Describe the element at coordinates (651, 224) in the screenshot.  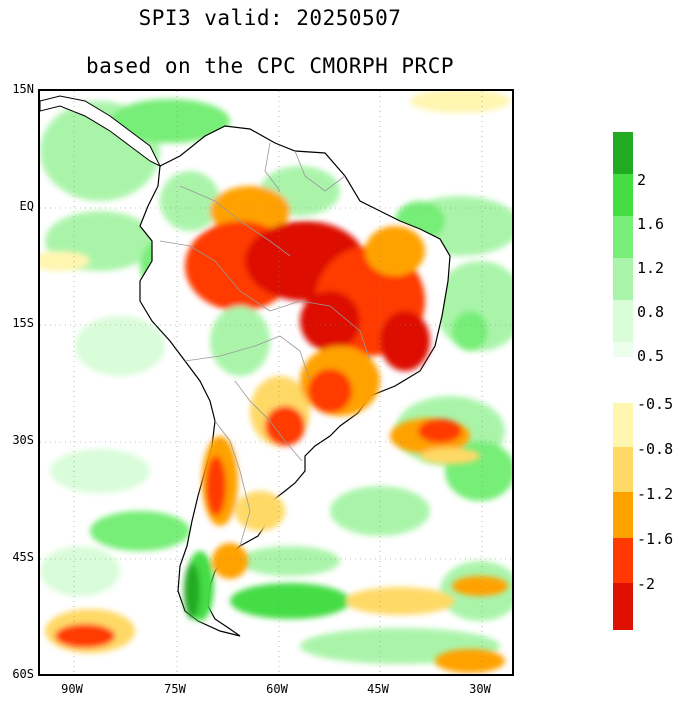
I see `colorbar-label-1.6: 1.6` at that location.